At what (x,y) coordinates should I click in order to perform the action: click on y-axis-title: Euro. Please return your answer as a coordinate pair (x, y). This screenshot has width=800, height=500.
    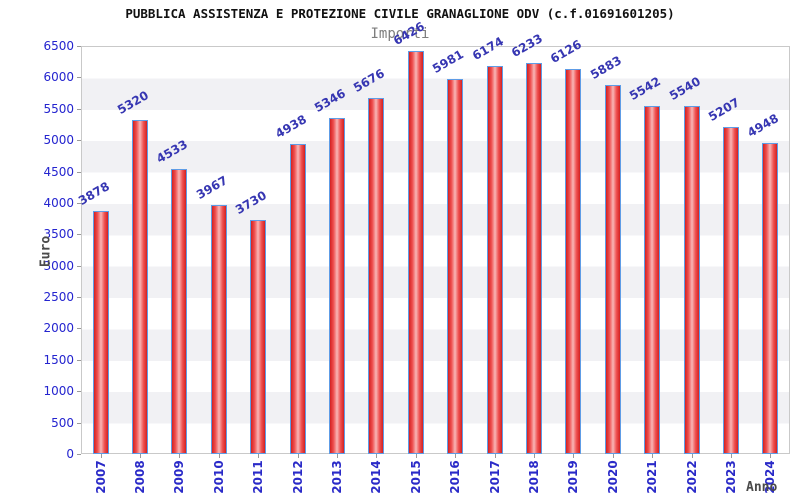
    Looking at the image, I should click on (46, 251).